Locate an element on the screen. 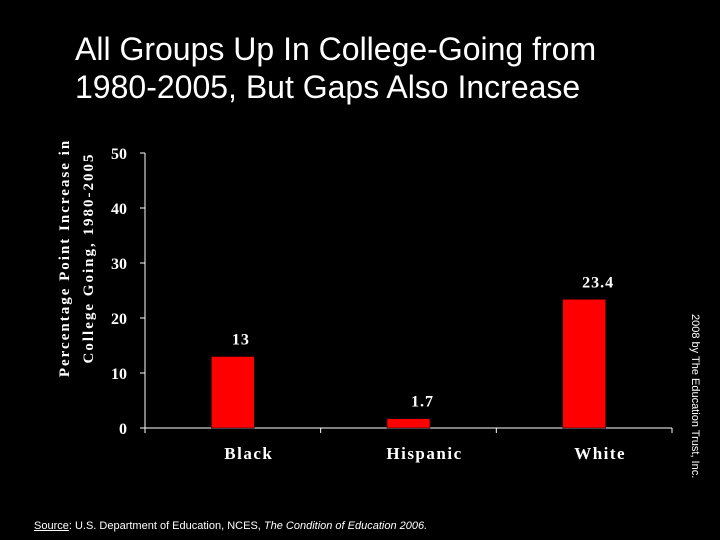  category-label-white: White is located at coordinates (600, 453).